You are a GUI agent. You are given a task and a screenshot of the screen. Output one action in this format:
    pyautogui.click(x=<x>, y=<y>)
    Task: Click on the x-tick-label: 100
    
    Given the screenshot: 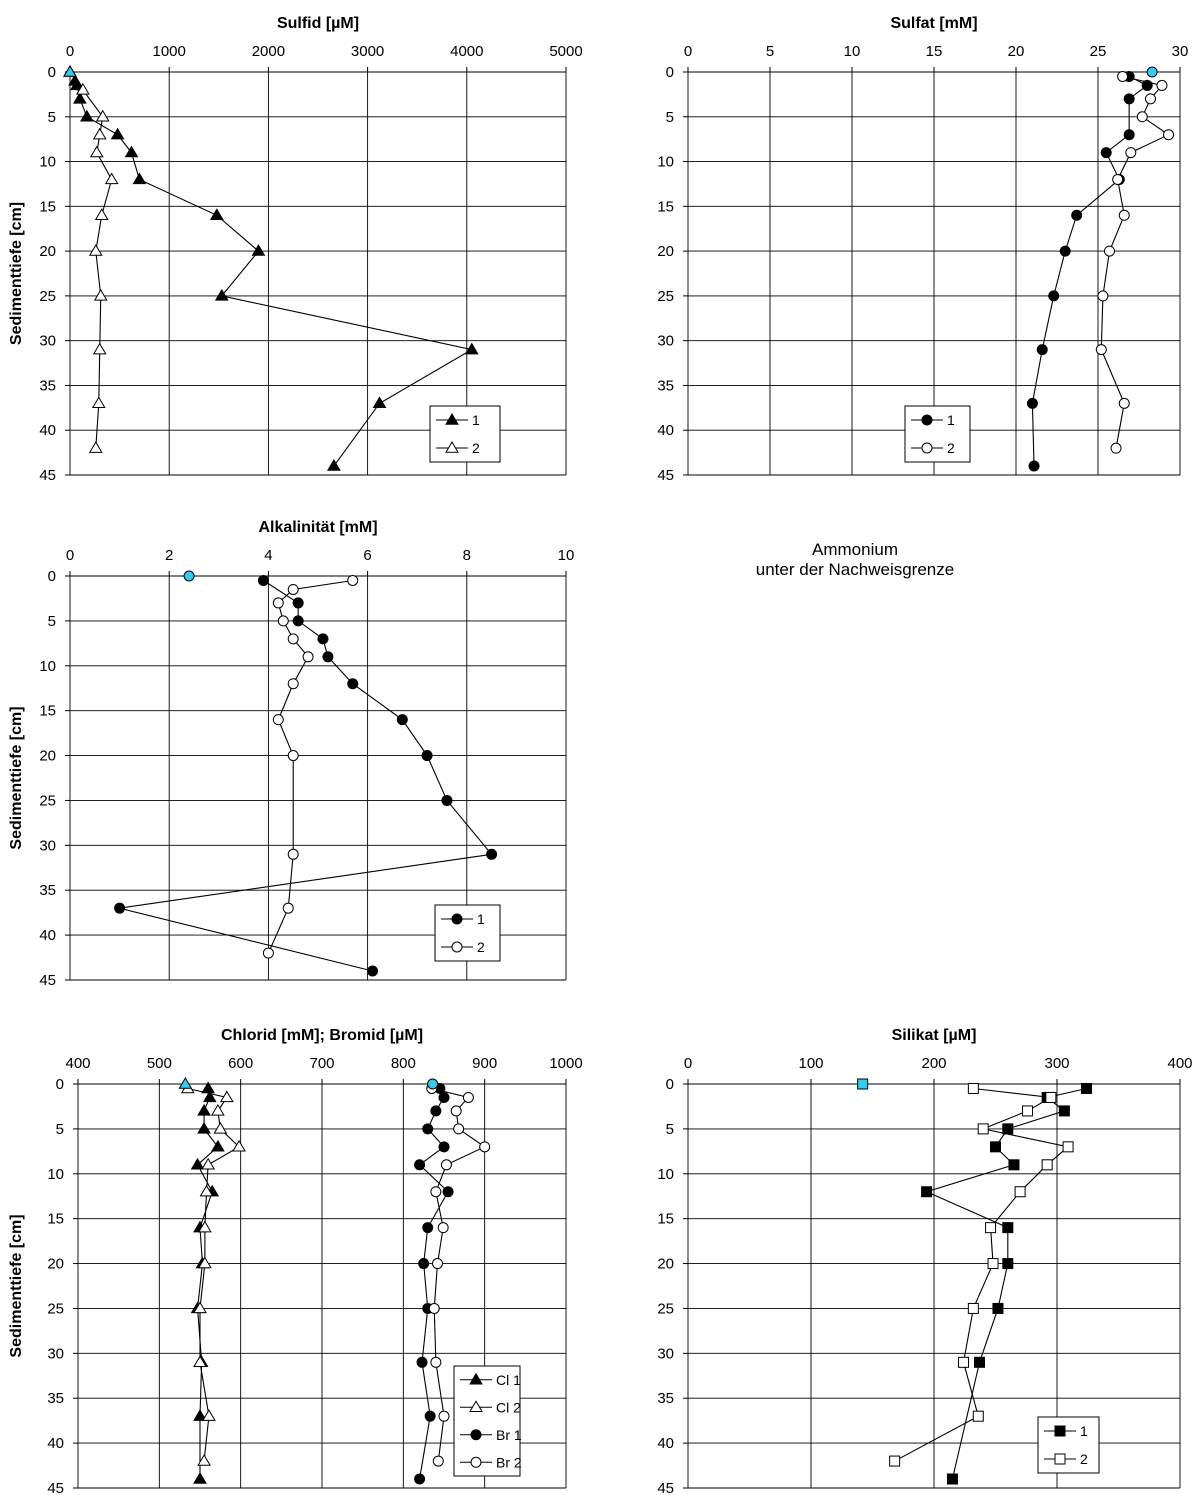 What is the action you would take?
    pyautogui.click(x=810, y=1063)
    